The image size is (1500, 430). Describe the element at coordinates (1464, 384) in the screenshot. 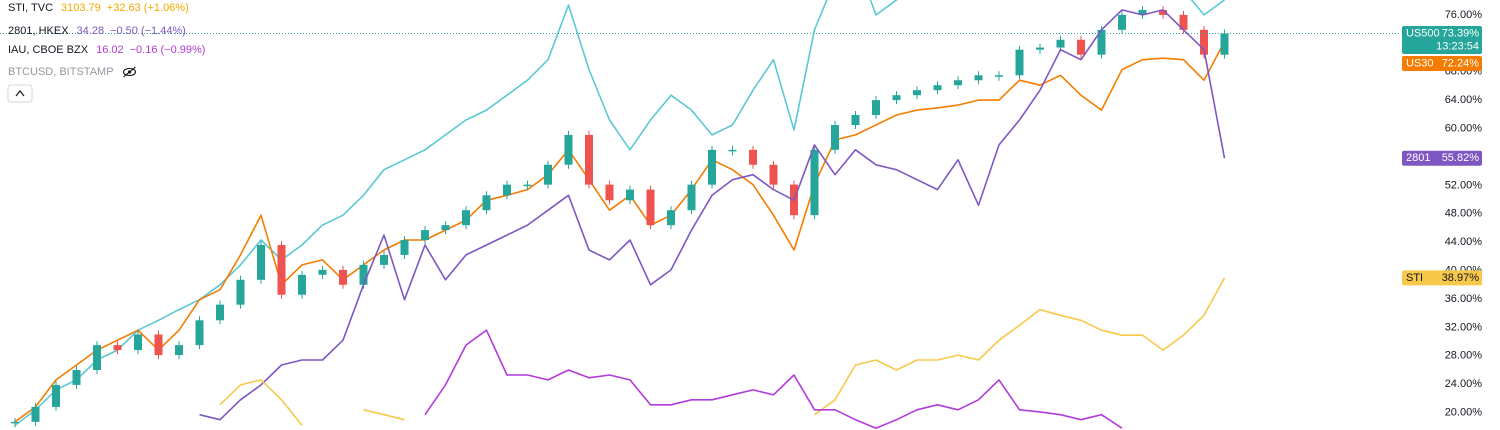

I see `y-tick-label: 24.00%` at that location.